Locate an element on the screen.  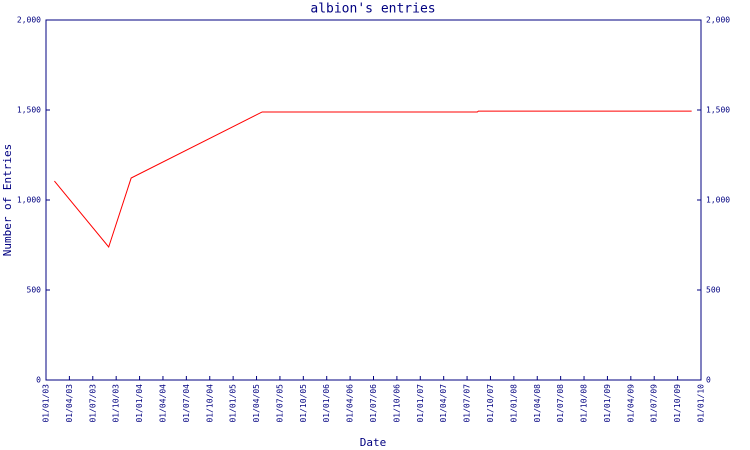
x-tick-label: 01/01/08 is located at coordinates (513, 403).